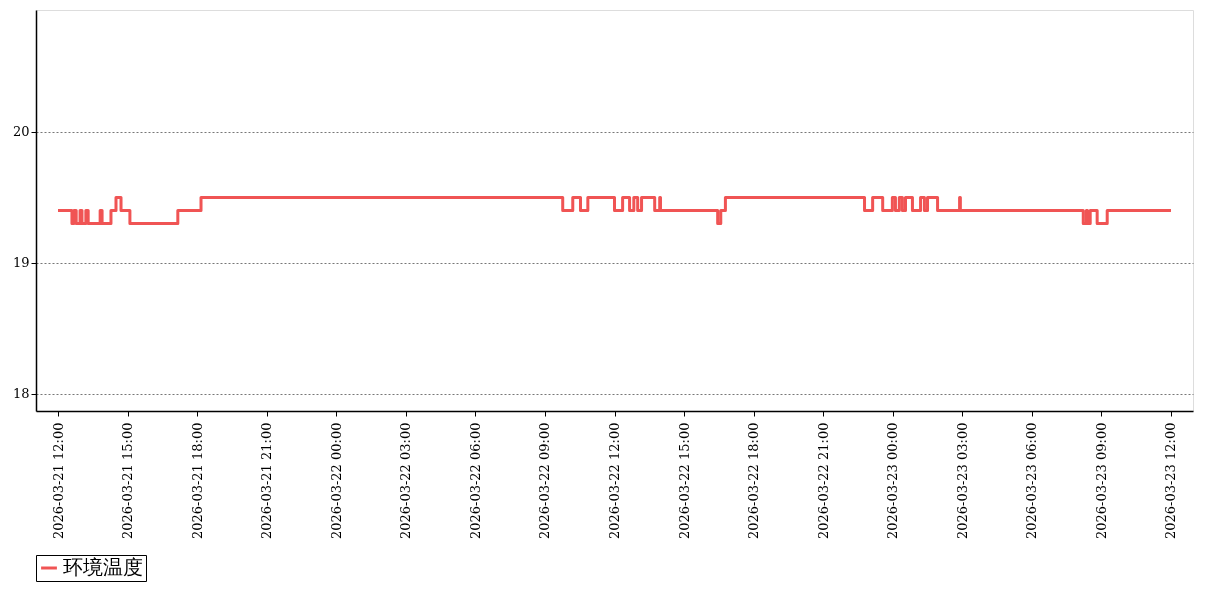  What do you see at coordinates (684, 481) in the screenshot?
I see `x-tick-label: 2026-03-22 15:00` at bounding box center [684, 481].